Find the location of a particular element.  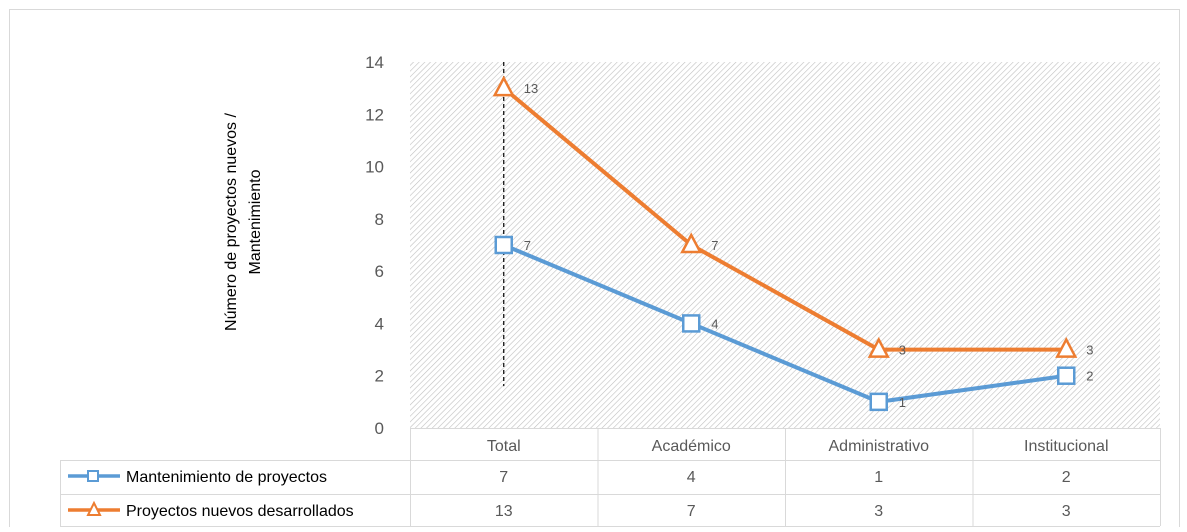

legend-series-name: Proyectos nuevos desarrollados is located at coordinates (240, 511).